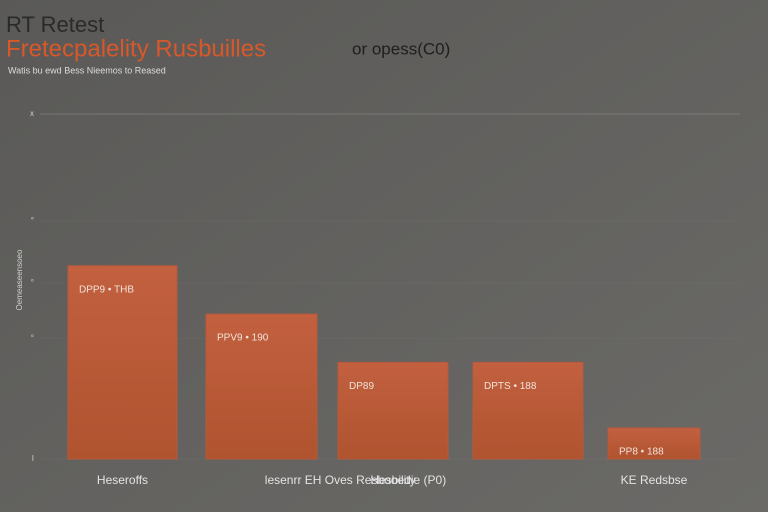 This screenshot has width=768, height=512. Describe the element at coordinates (87, 70) in the screenshot. I see `caption: Watis bu ewd Bess Nieemos to Reased` at that location.